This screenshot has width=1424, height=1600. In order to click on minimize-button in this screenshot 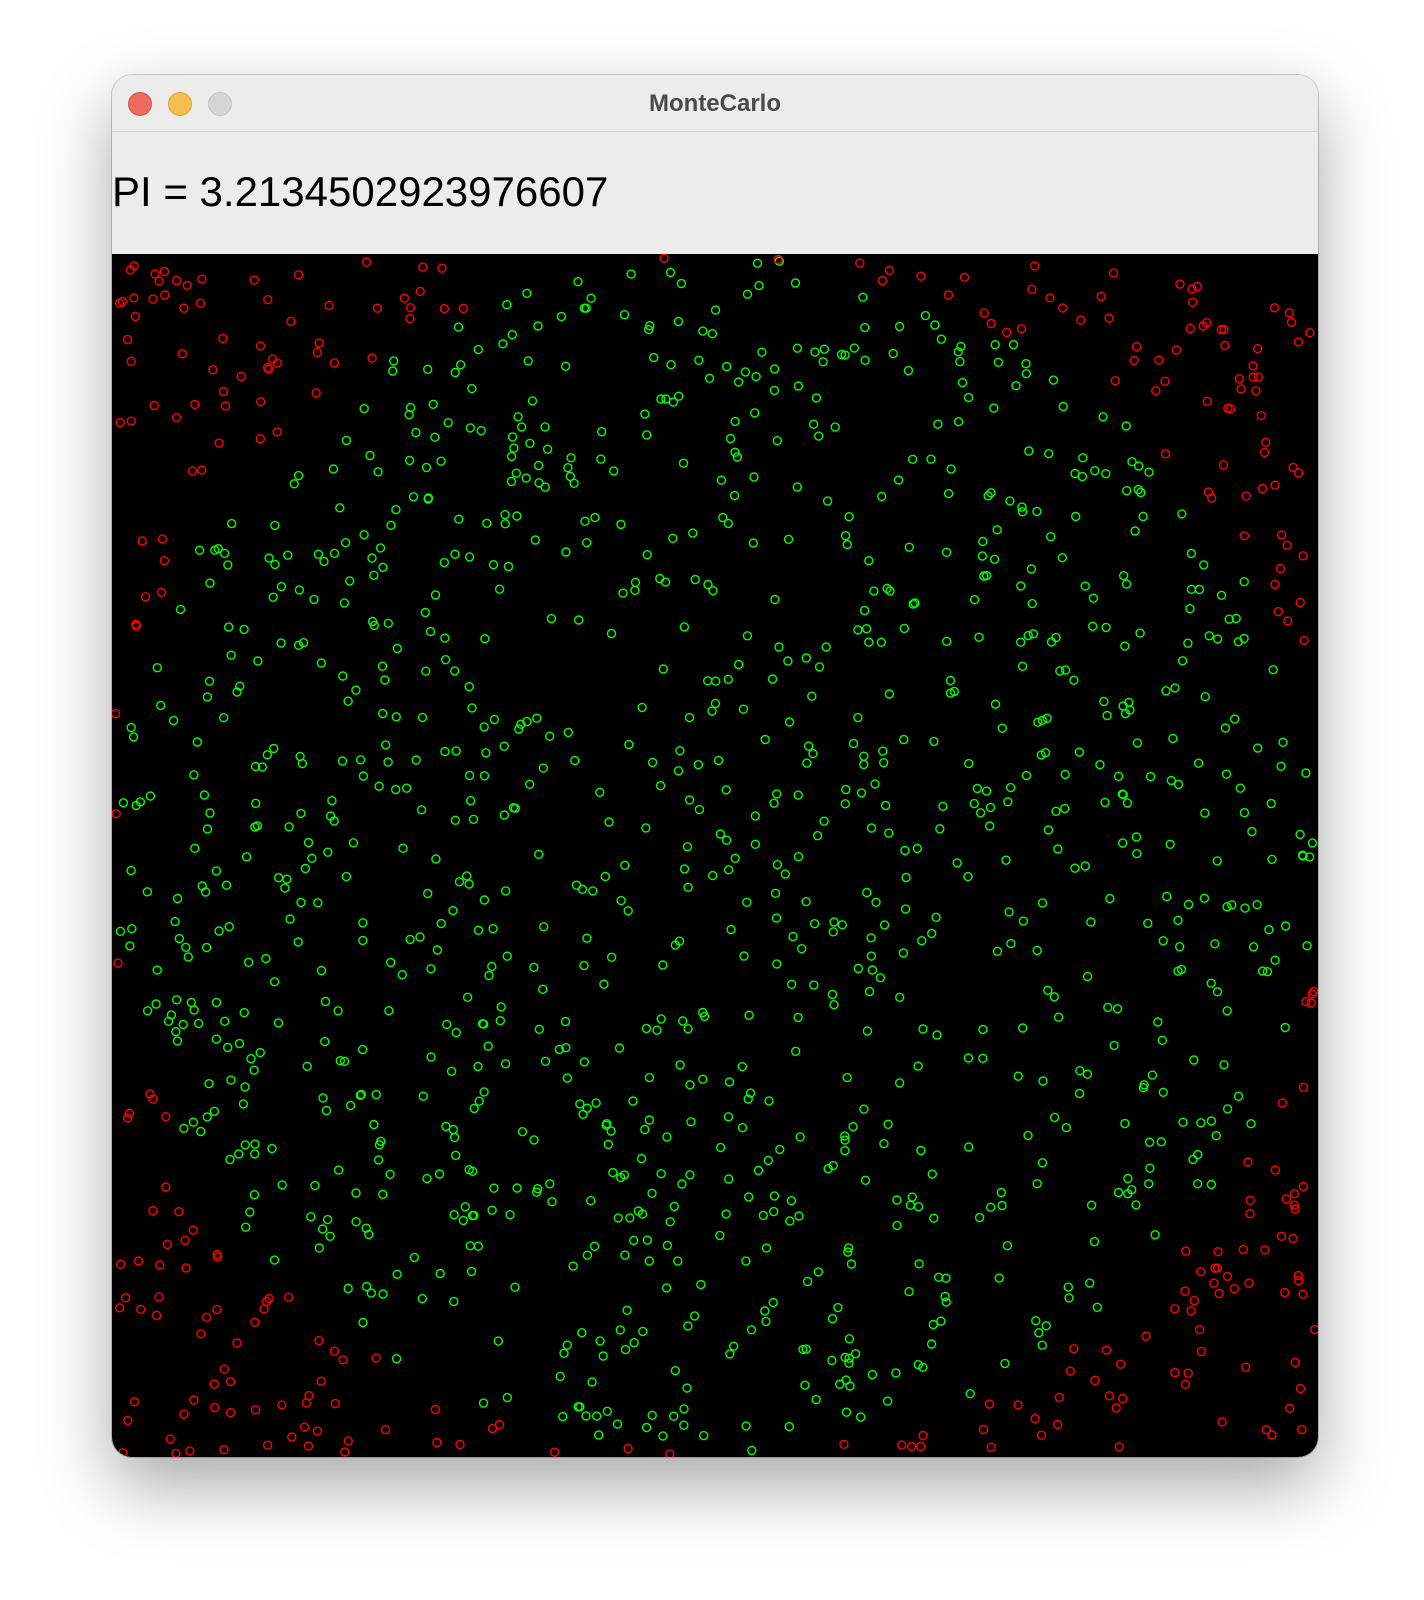, I will do `click(180, 104)`.